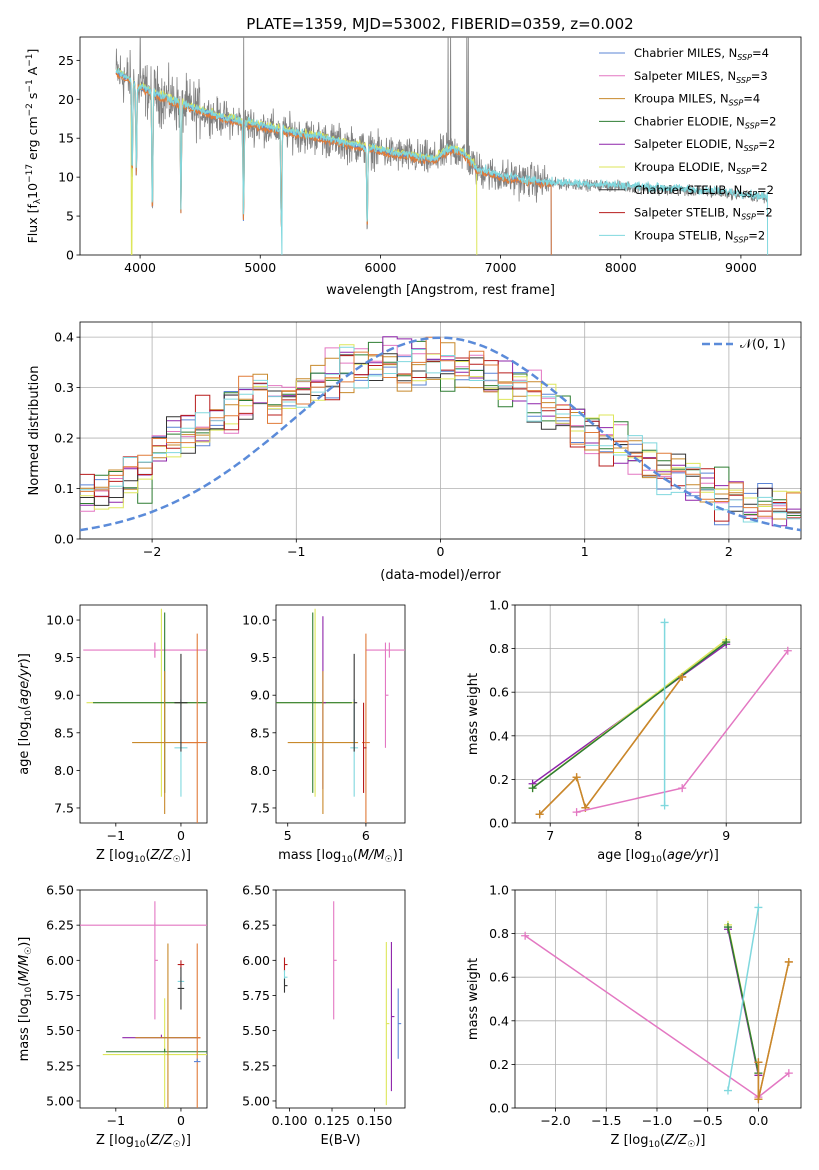 The width and height of the screenshot is (819, 1170). I want to click on y-tick-label: 5.25, so click(256, 1065).